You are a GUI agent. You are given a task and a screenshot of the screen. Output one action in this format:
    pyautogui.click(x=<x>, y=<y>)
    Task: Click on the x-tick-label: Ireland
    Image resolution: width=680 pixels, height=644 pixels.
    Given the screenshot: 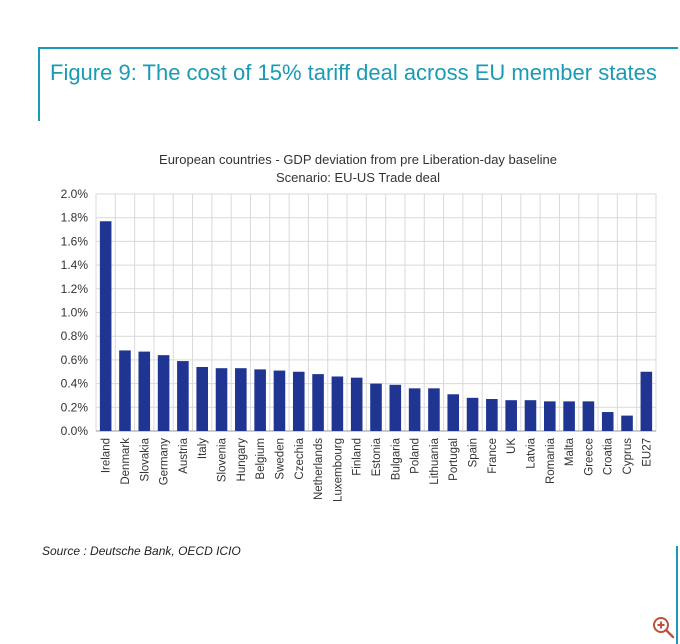 What is the action you would take?
    pyautogui.click(x=107, y=455)
    